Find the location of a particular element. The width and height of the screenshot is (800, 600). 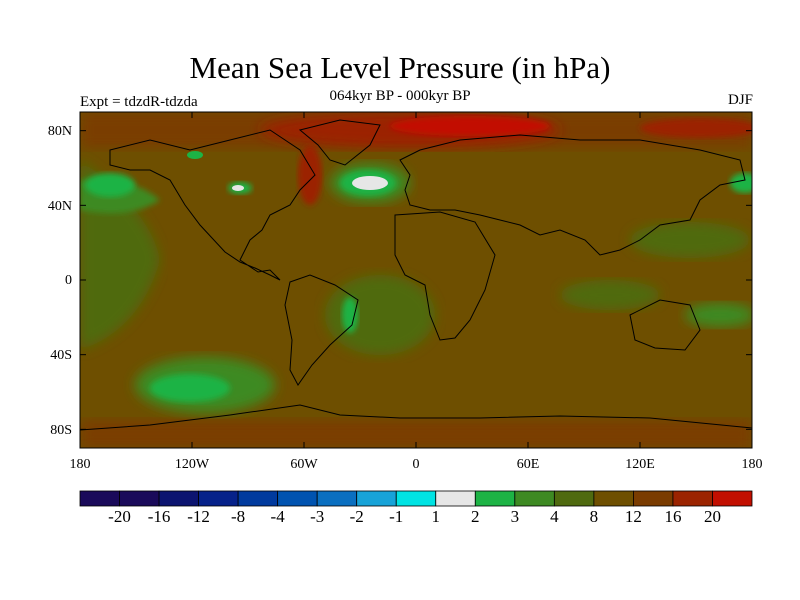

lat-label-40s: 40S is located at coordinates (61, 355).